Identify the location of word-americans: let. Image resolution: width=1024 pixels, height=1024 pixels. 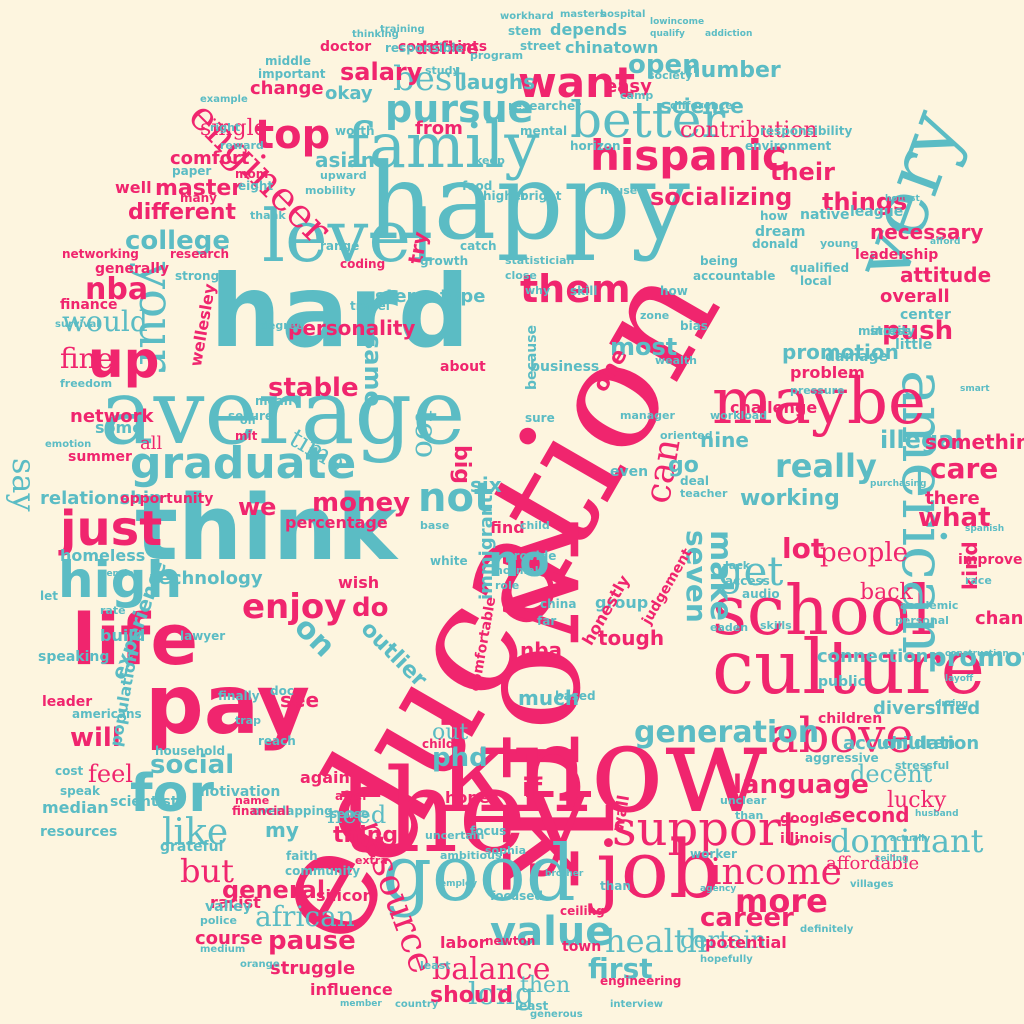
(49, 596).